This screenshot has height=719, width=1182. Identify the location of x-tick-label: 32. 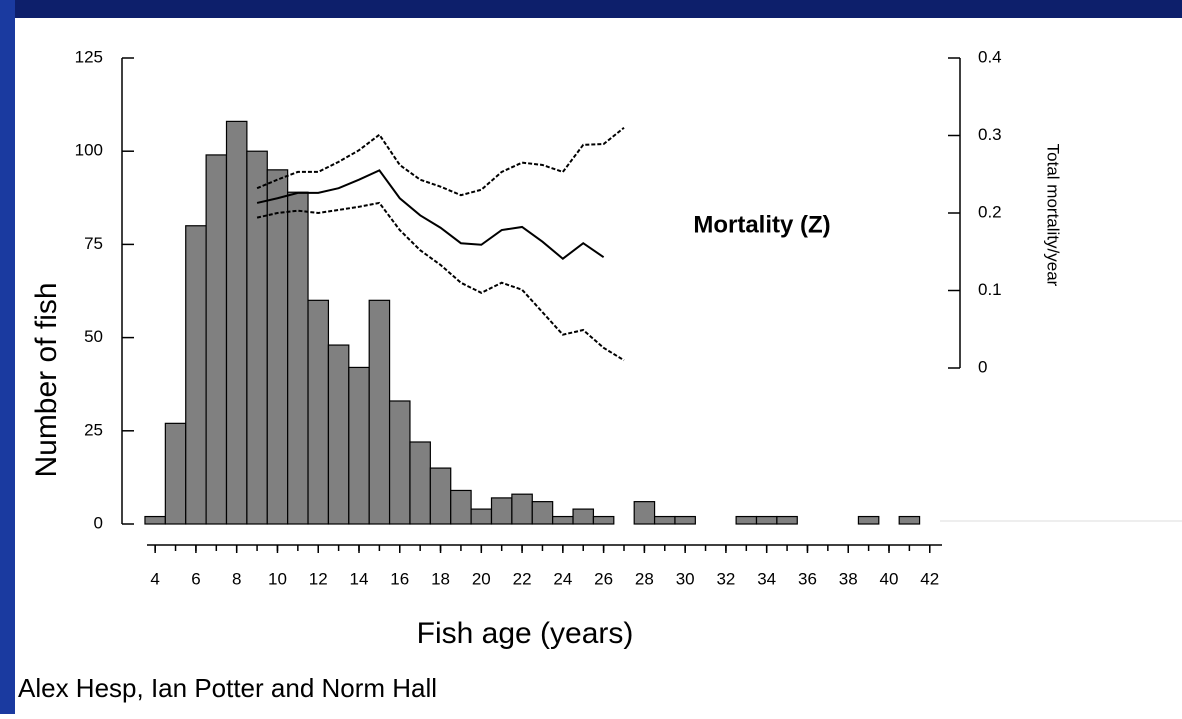
(725, 578).